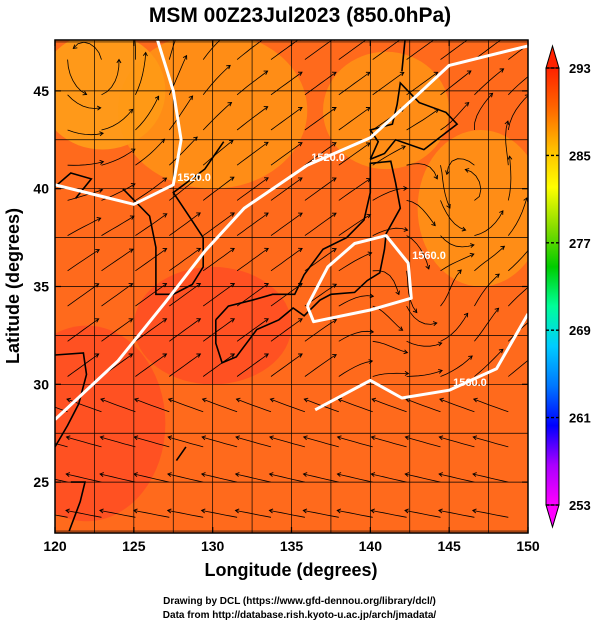 Image resolution: width=599 pixels, height=625 pixels. What do you see at coordinates (528, 546) in the screenshot?
I see `x-tick-label: 150` at bounding box center [528, 546].